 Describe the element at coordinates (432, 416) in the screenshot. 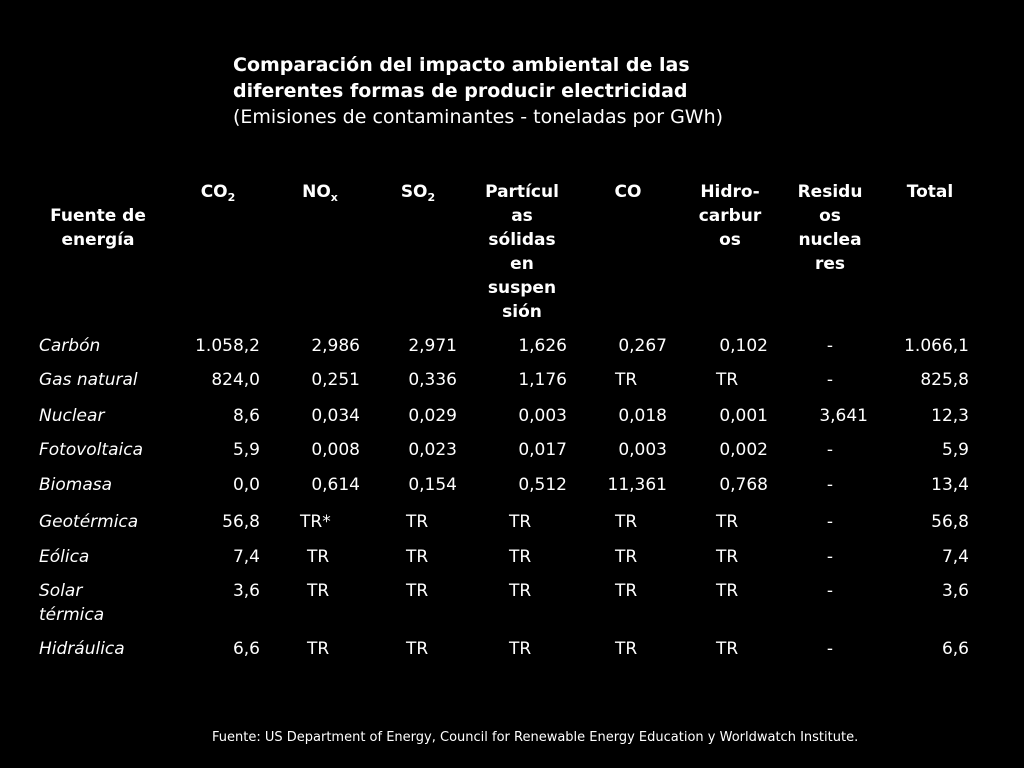

I see `cell-so2: 0,029` at that location.